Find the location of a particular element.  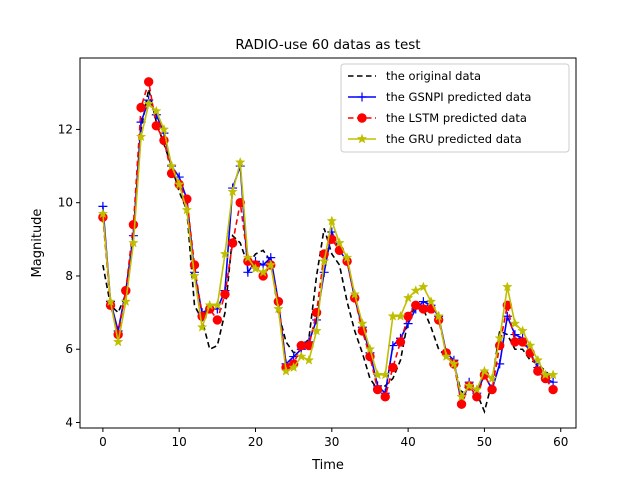

legend-label: the GRU predicted data is located at coordinates (454, 139).